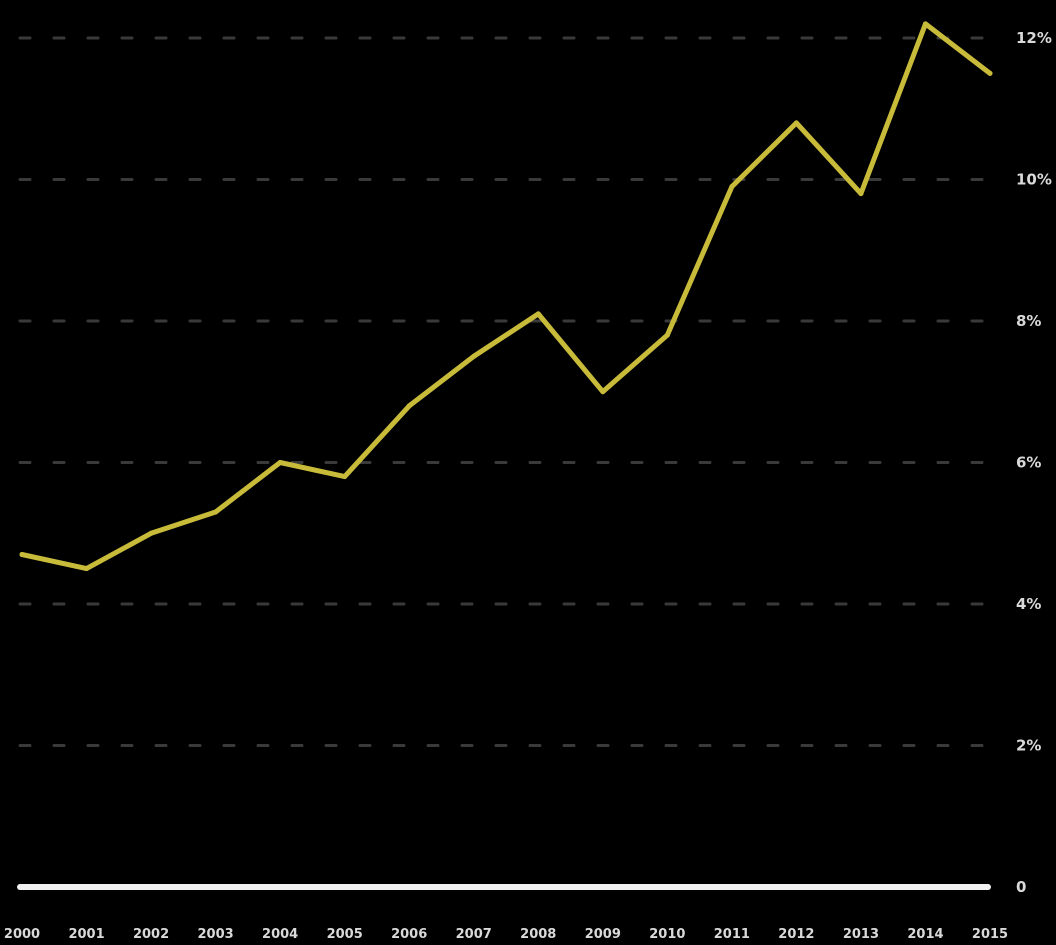  What do you see at coordinates (280, 934) in the screenshot?
I see `x-tick-label: 2004` at bounding box center [280, 934].